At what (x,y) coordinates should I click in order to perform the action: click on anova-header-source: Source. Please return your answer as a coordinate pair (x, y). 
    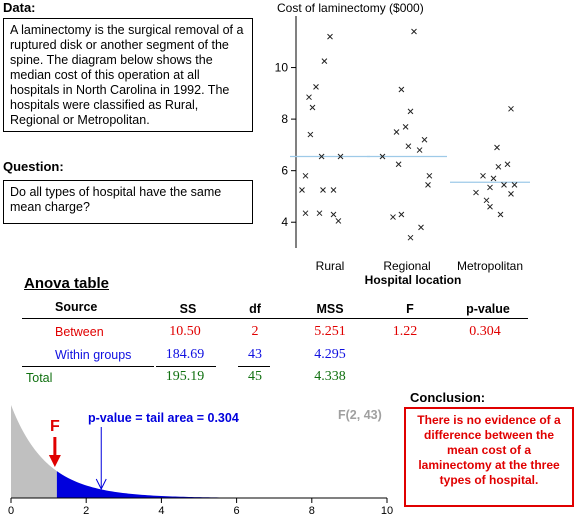
    Looking at the image, I should click on (76, 307).